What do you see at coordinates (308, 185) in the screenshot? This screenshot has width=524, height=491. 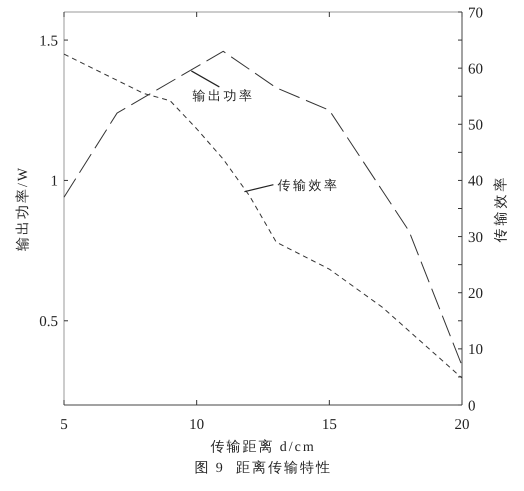 I see `annotation: 传输效率` at bounding box center [308, 185].